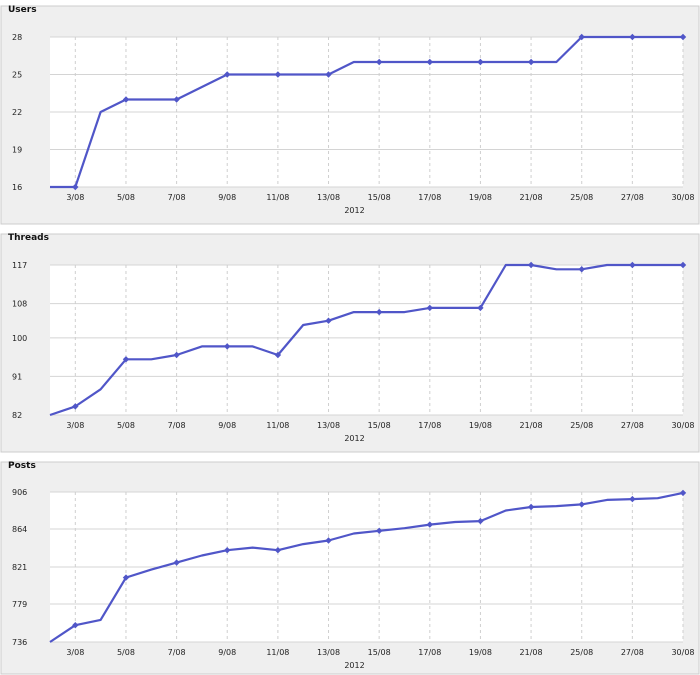 The image size is (700, 675). Describe the element at coordinates (17, 112) in the screenshot. I see `y-tick-label: 22` at that location.